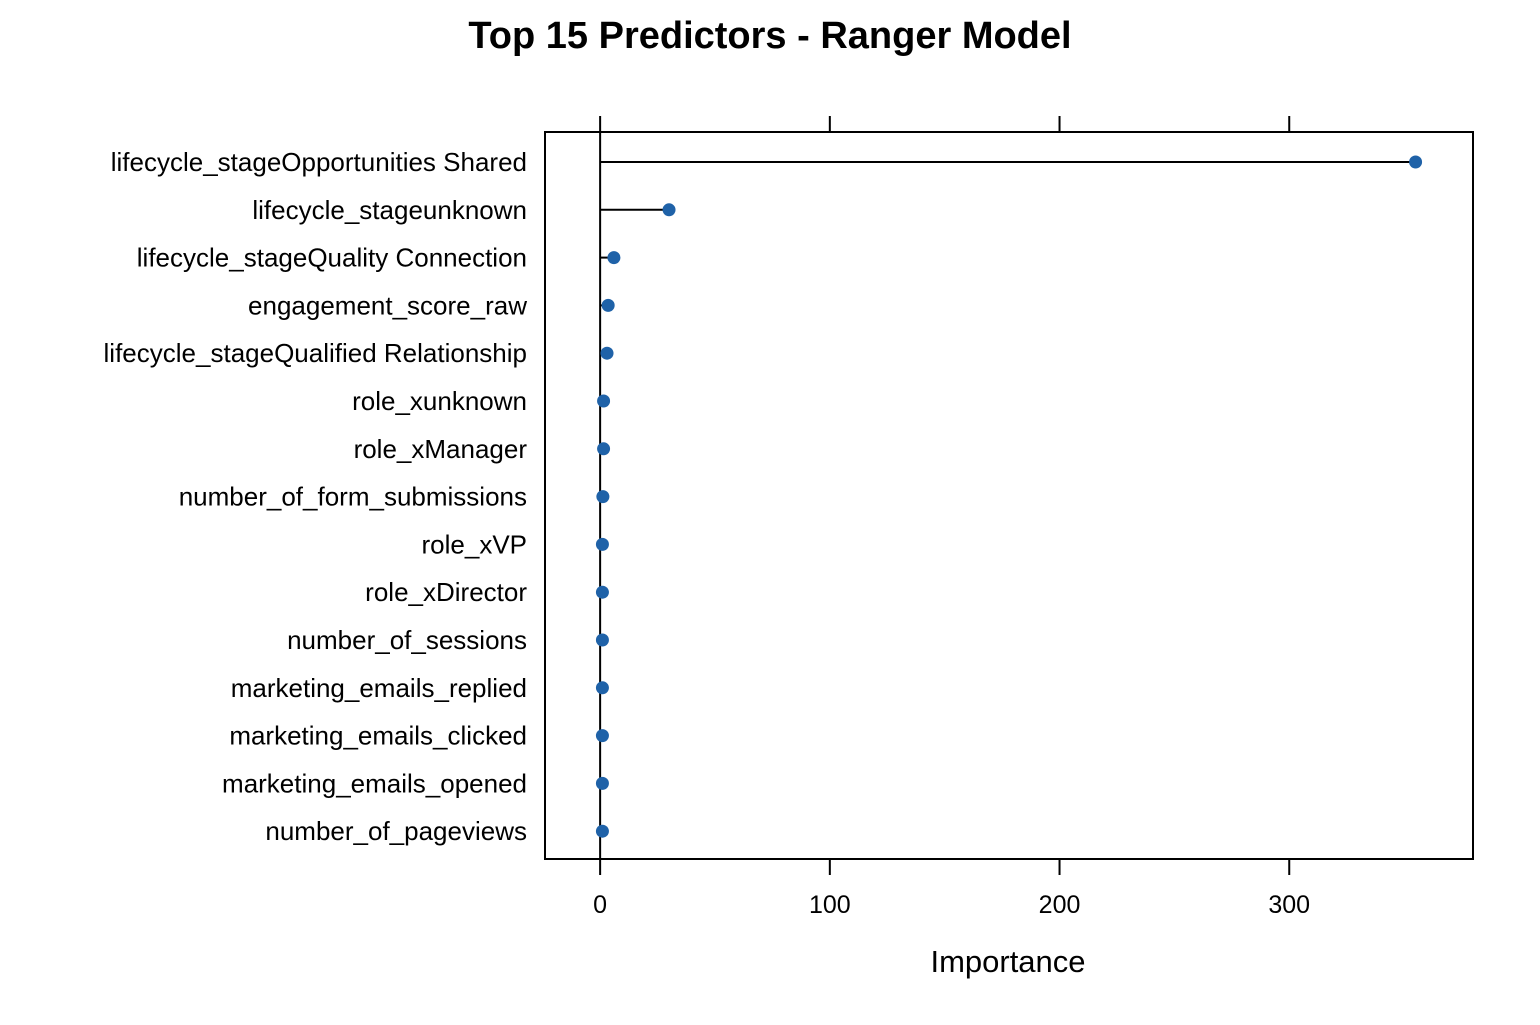 The image size is (1540, 1025). I want to click on x-tick-label: 300, so click(1289, 905).